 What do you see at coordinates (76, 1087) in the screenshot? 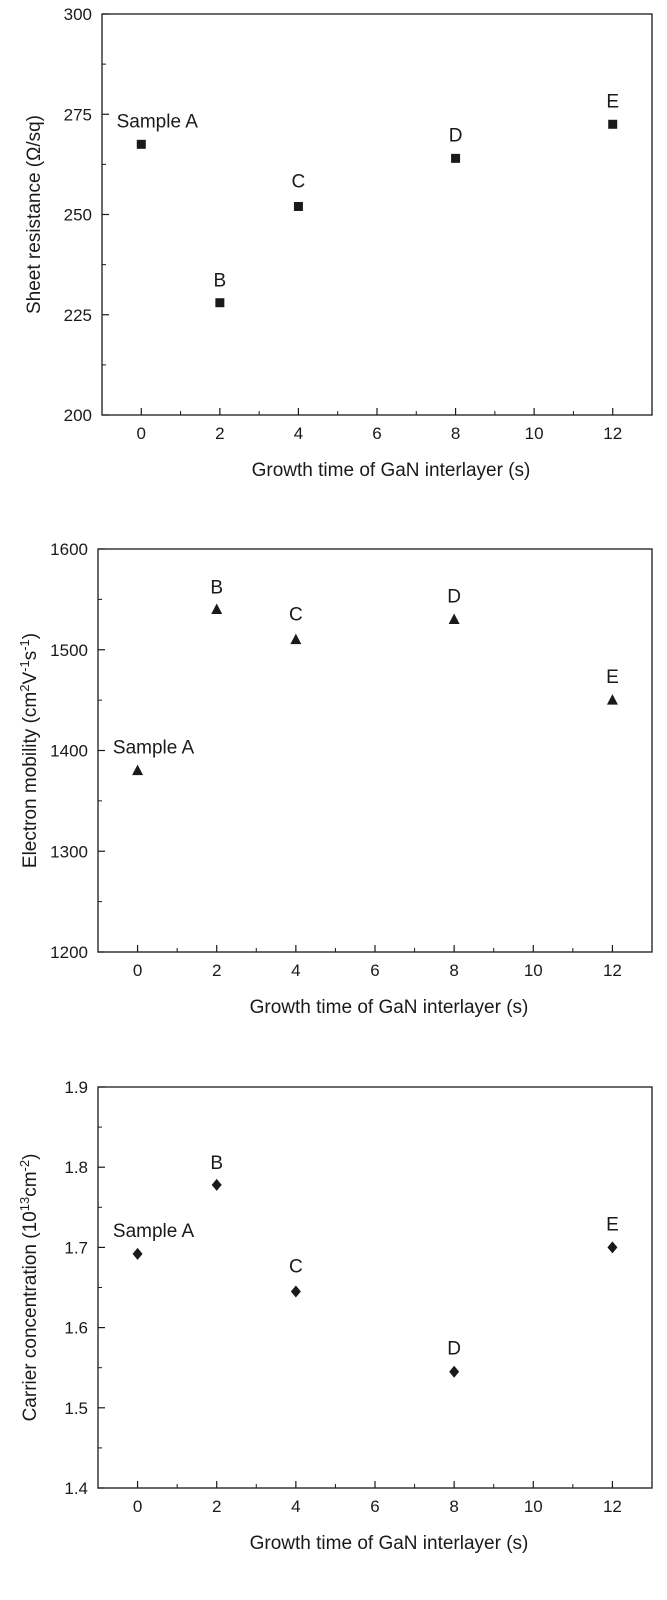
I see `carrier-concentration-y-tick-label: 1.9` at bounding box center [76, 1087].